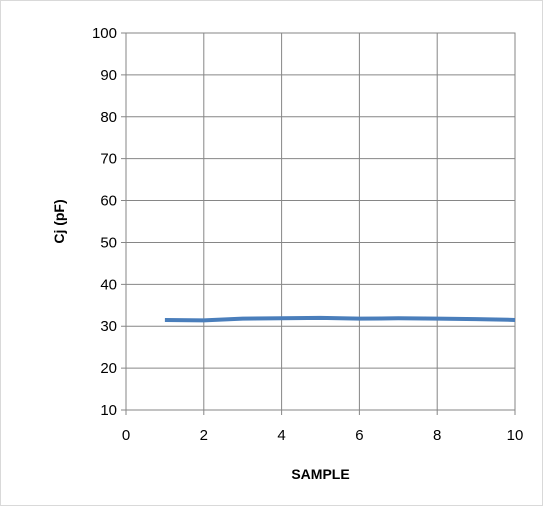 This screenshot has height=506, width=543. Describe the element at coordinates (126, 435) in the screenshot. I see `x-tick-label: 0` at that location.